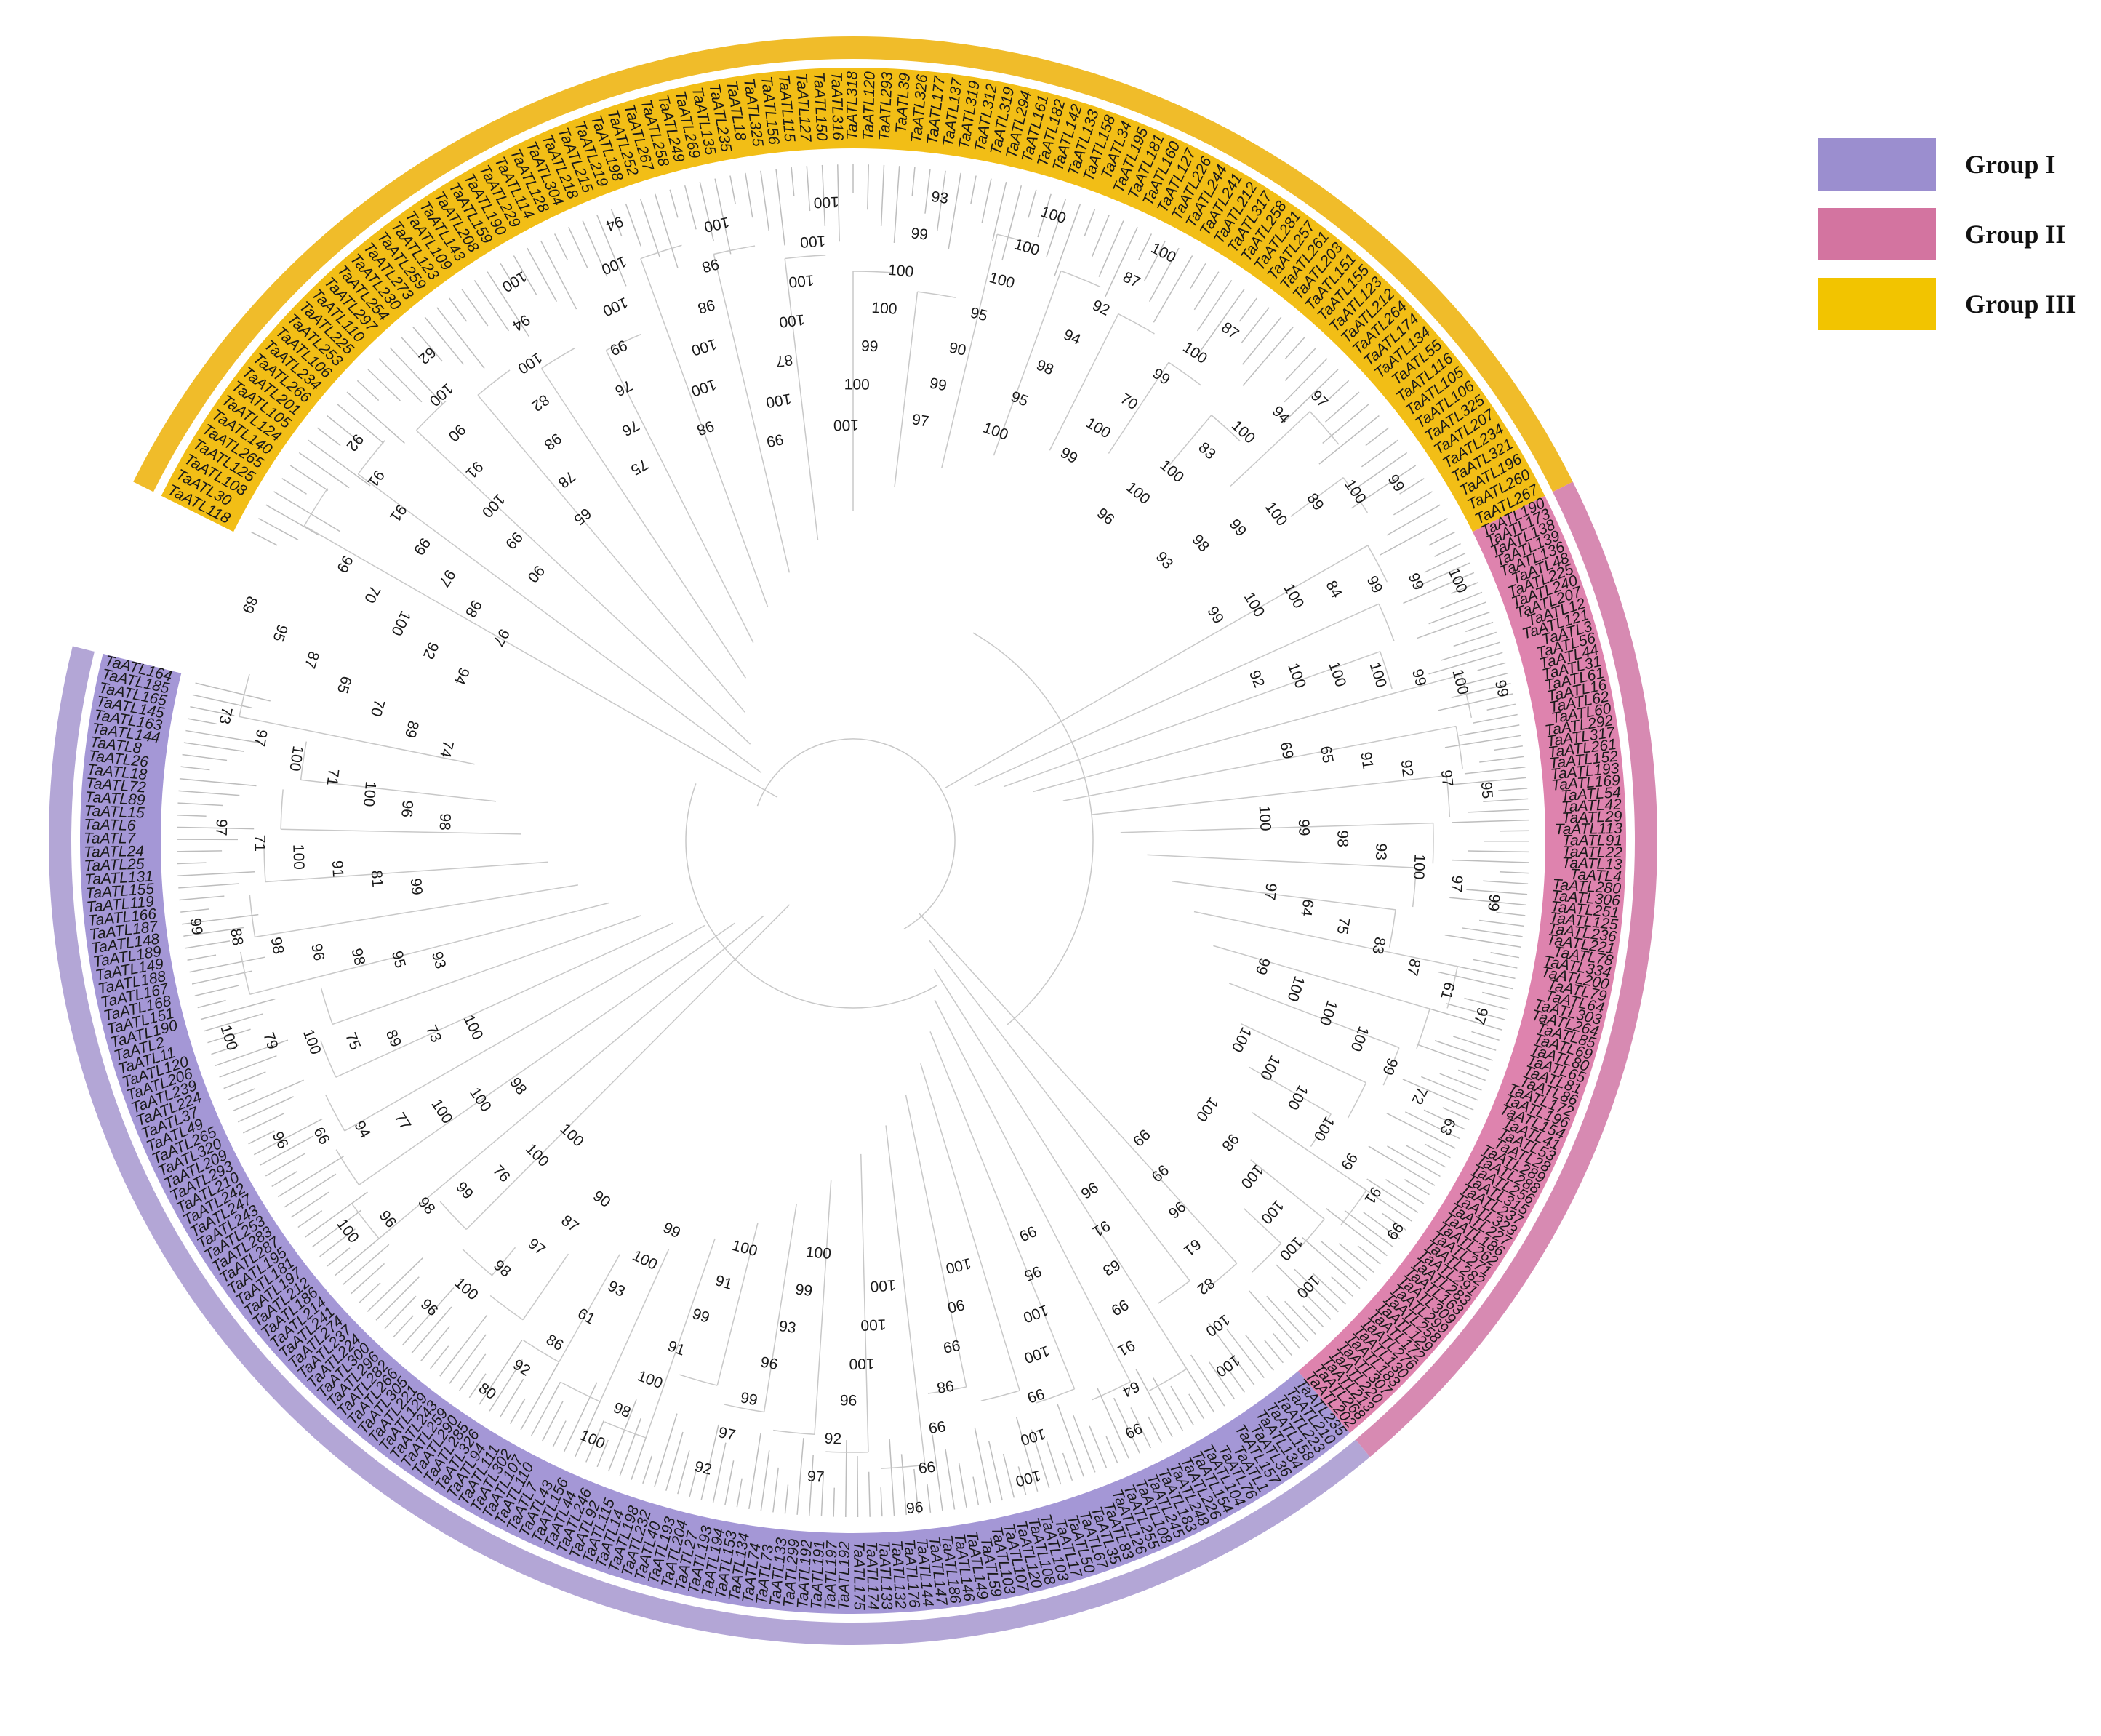 This screenshot has height=1736, width=2101. I want to click on legend-label-group-3: Group III, so click(2021, 304).